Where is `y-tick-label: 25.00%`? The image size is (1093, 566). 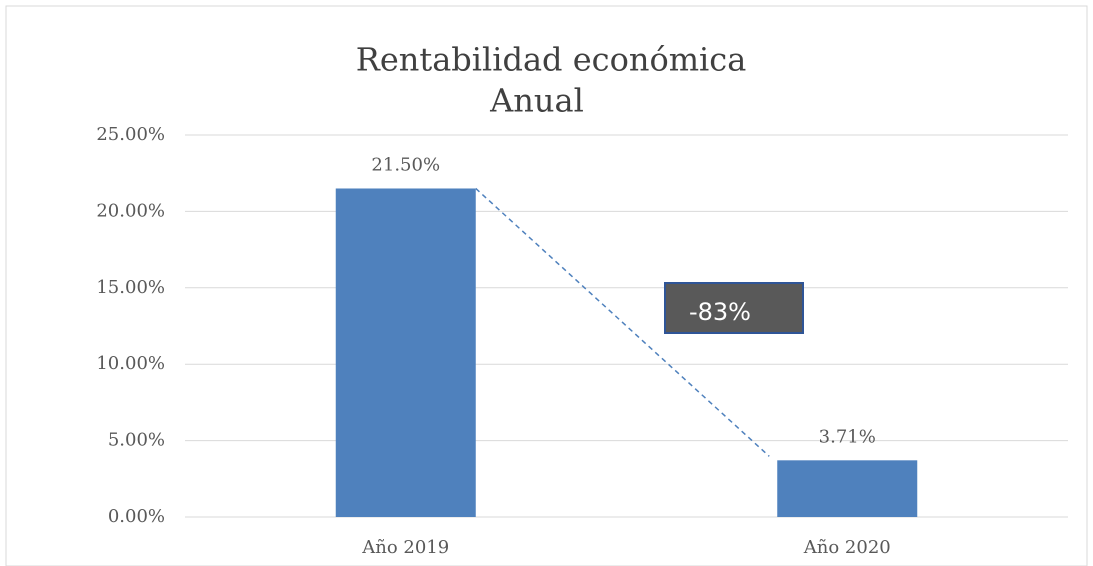 y-tick-label: 25.00% is located at coordinates (130, 134).